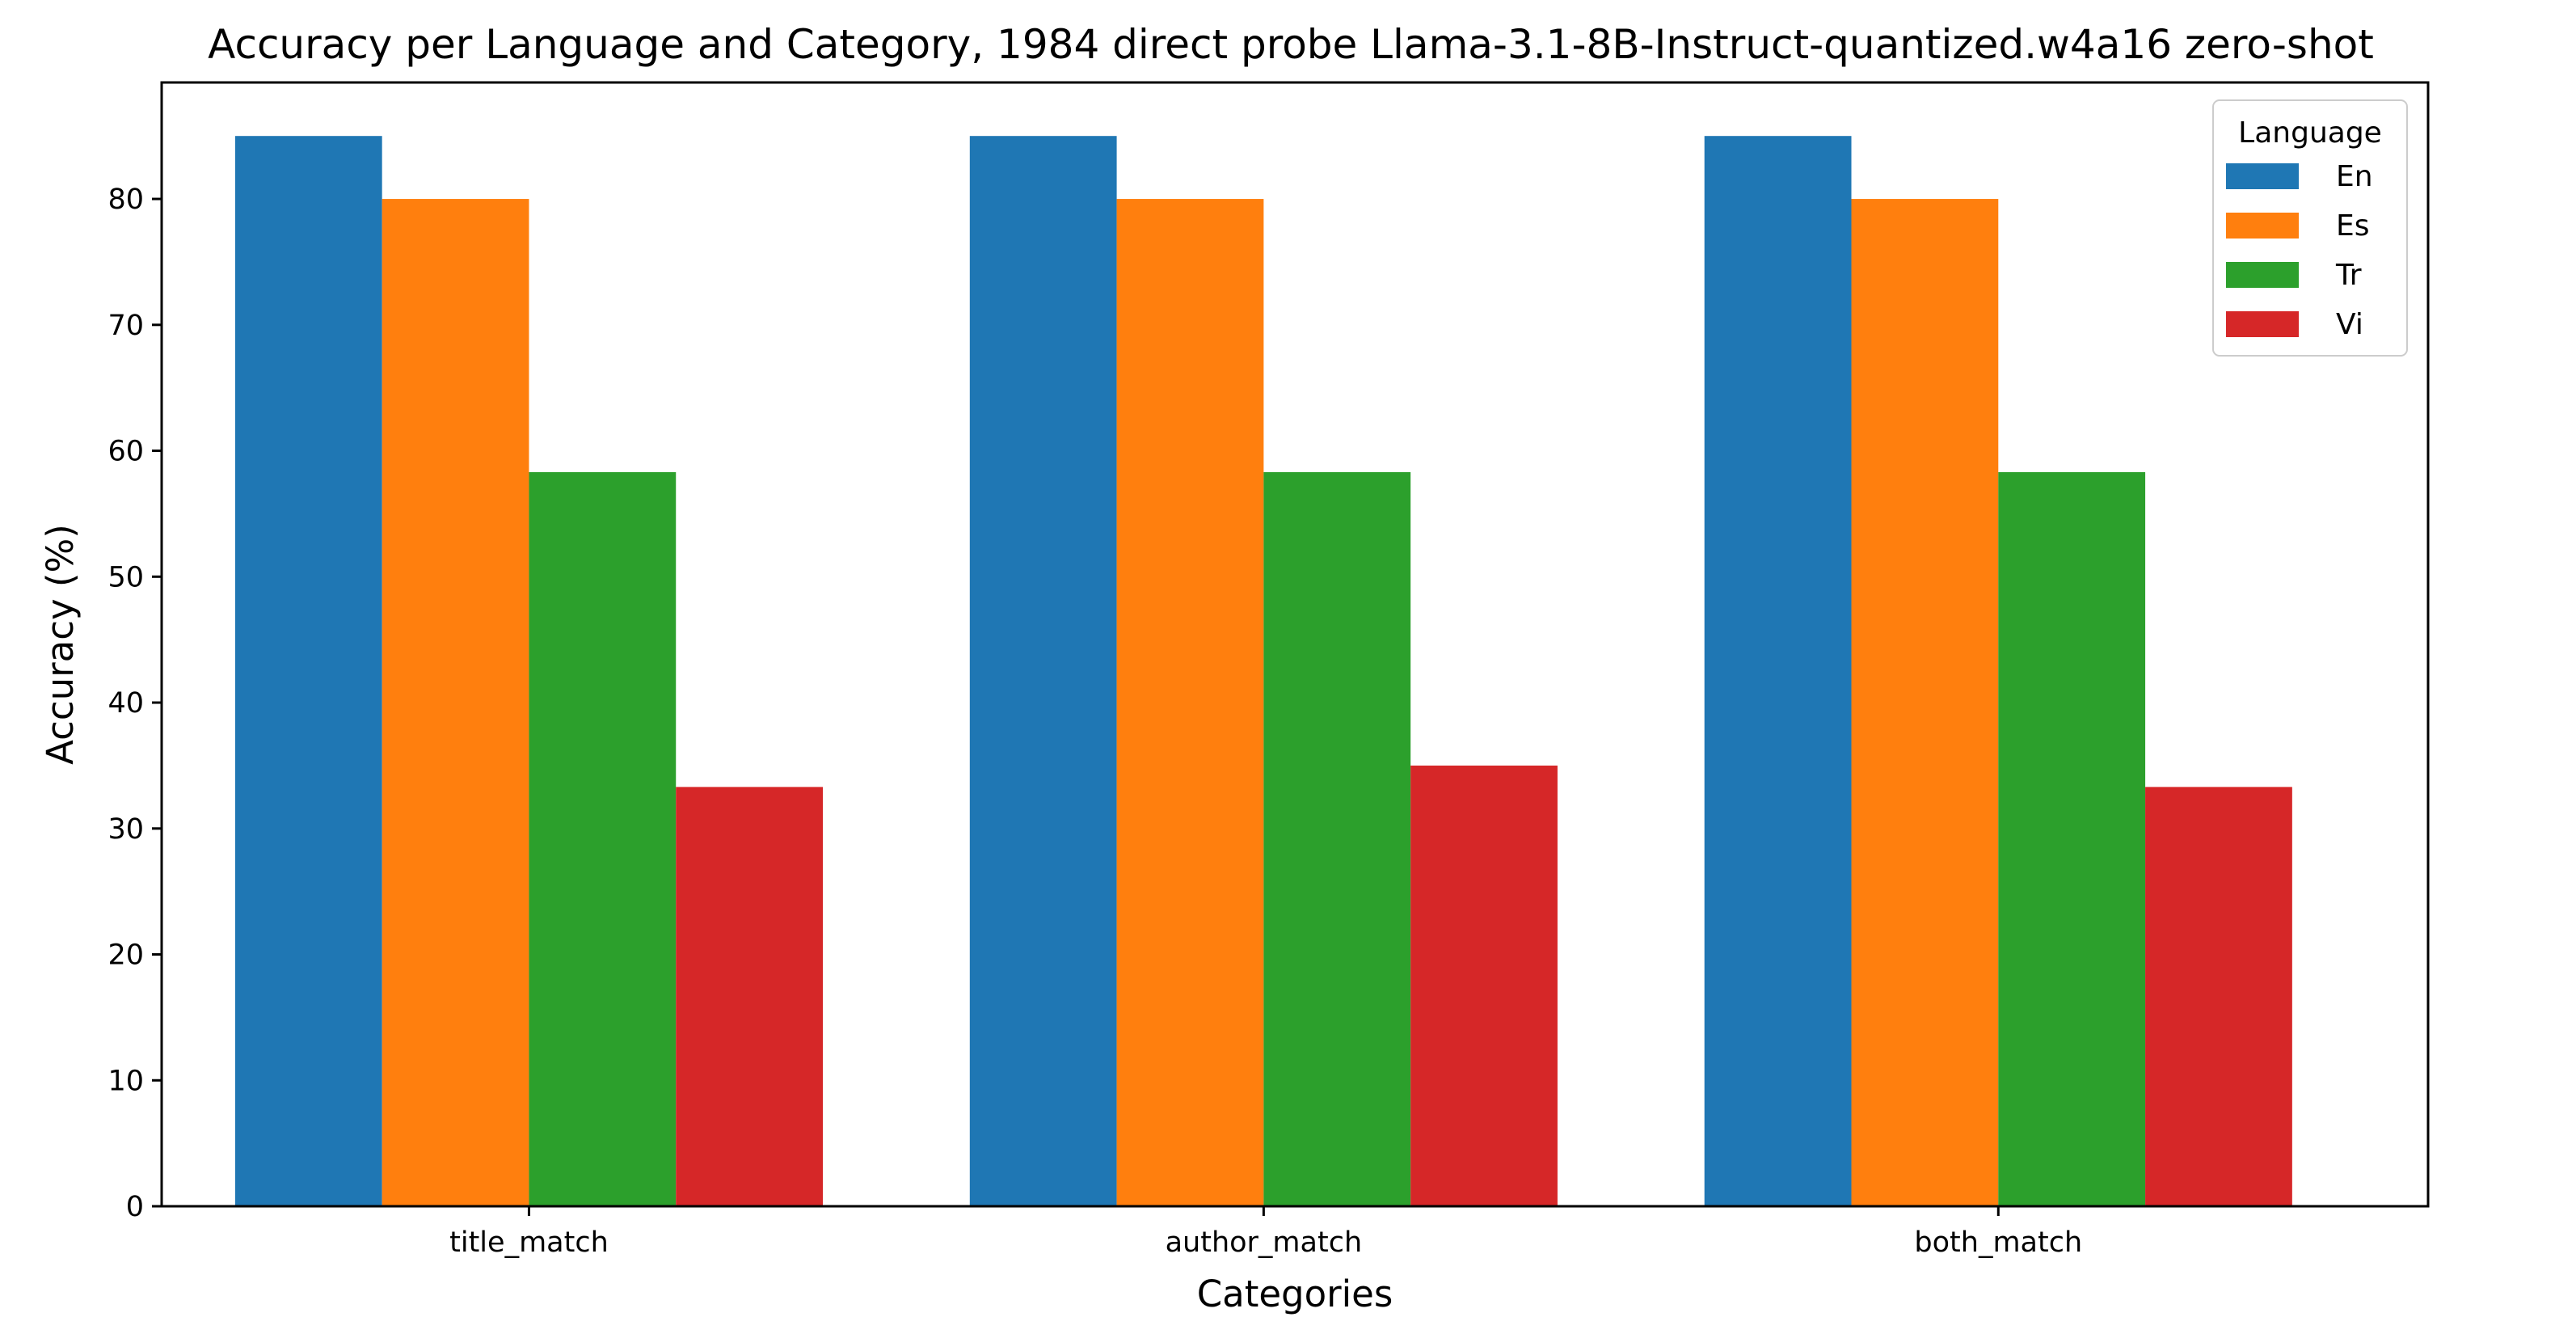  I want to click on y-tick-label: 30, so click(126, 829).